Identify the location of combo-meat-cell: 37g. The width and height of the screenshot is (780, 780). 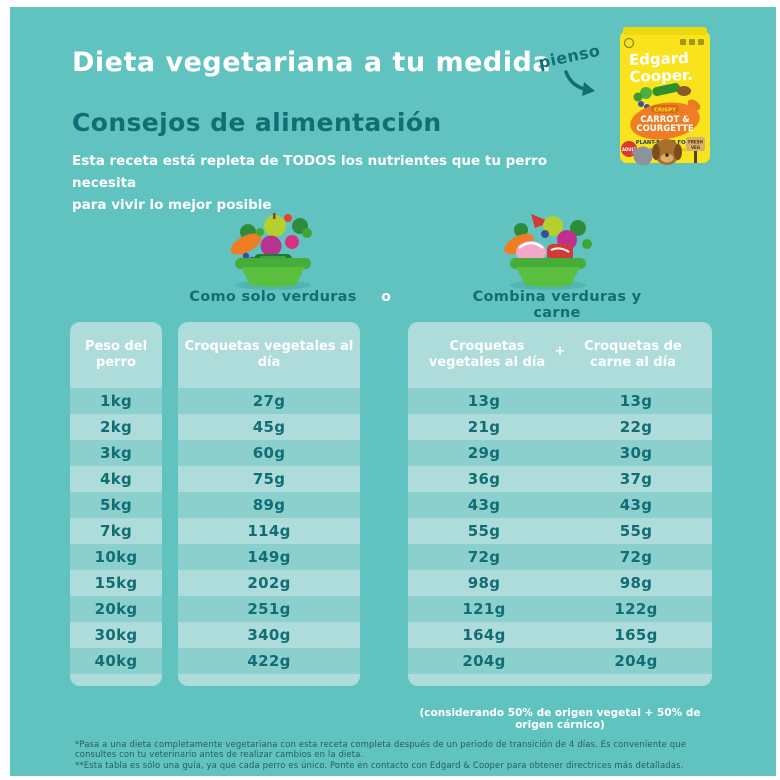
(636, 479).